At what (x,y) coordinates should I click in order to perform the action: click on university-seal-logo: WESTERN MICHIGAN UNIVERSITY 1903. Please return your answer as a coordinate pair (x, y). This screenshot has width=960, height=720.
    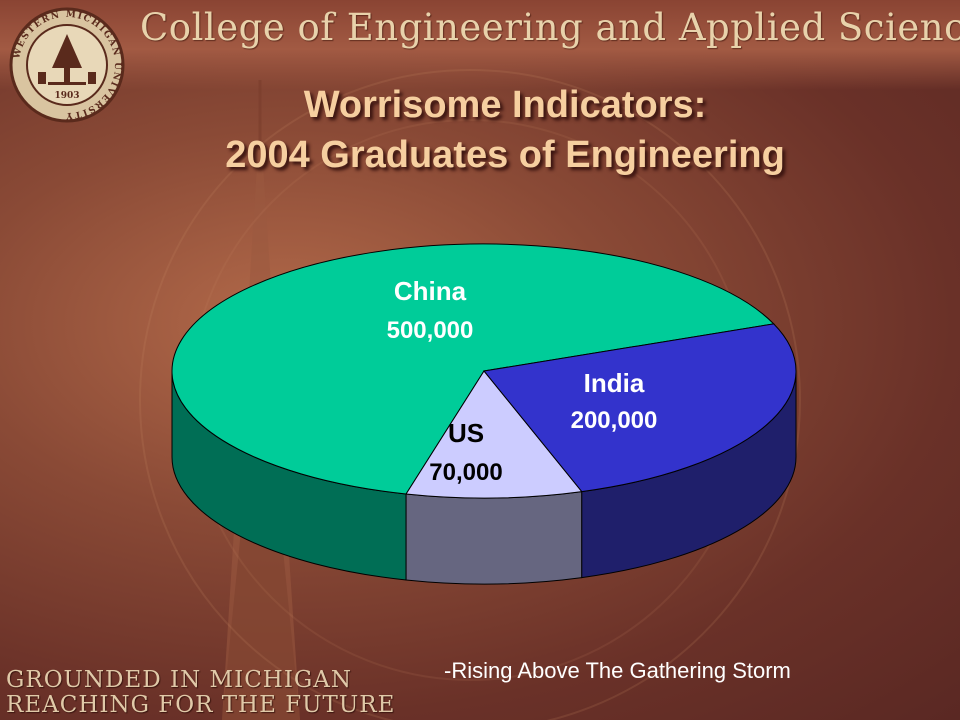
    Looking at the image, I should click on (67, 65).